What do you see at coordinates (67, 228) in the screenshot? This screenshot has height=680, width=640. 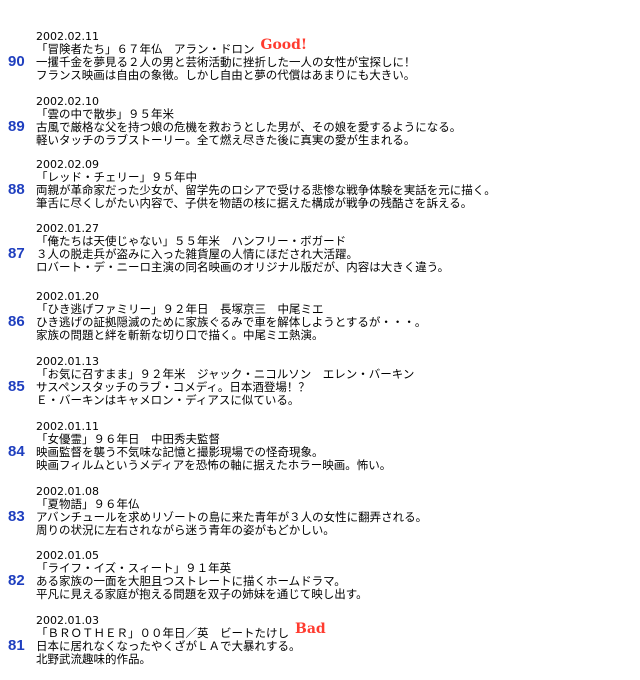 I see `entry-date: 2002.01.27` at bounding box center [67, 228].